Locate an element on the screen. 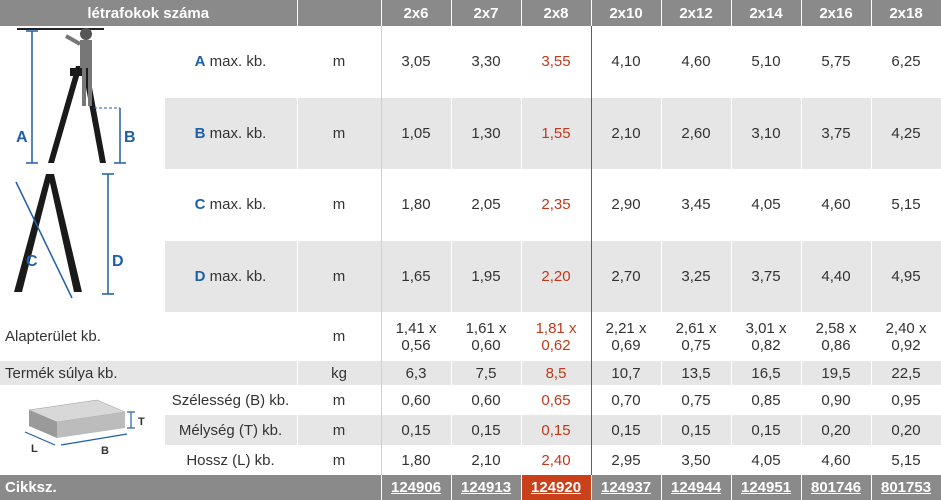 This screenshot has width=941, height=500. row-label: B max. kb. is located at coordinates (231, 133).